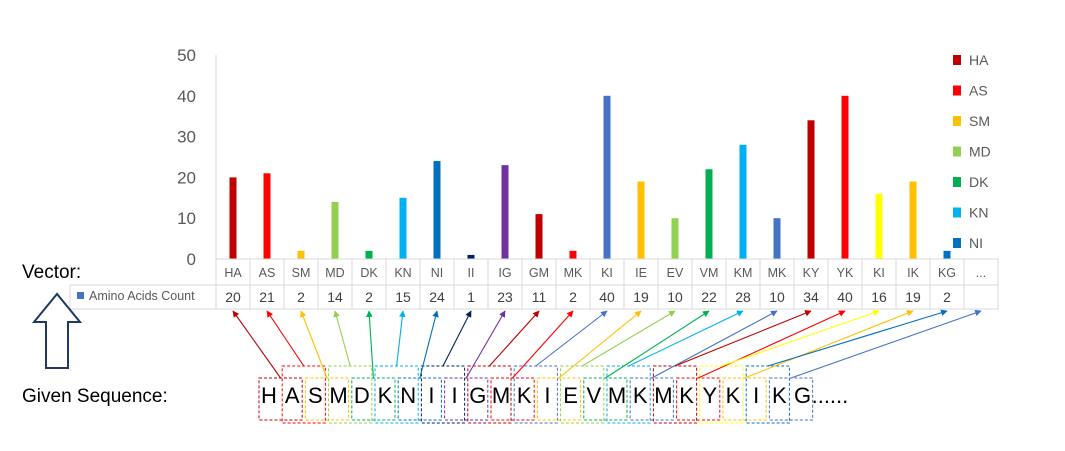  Describe the element at coordinates (641, 273) in the screenshot. I see `category-label: IE` at that location.